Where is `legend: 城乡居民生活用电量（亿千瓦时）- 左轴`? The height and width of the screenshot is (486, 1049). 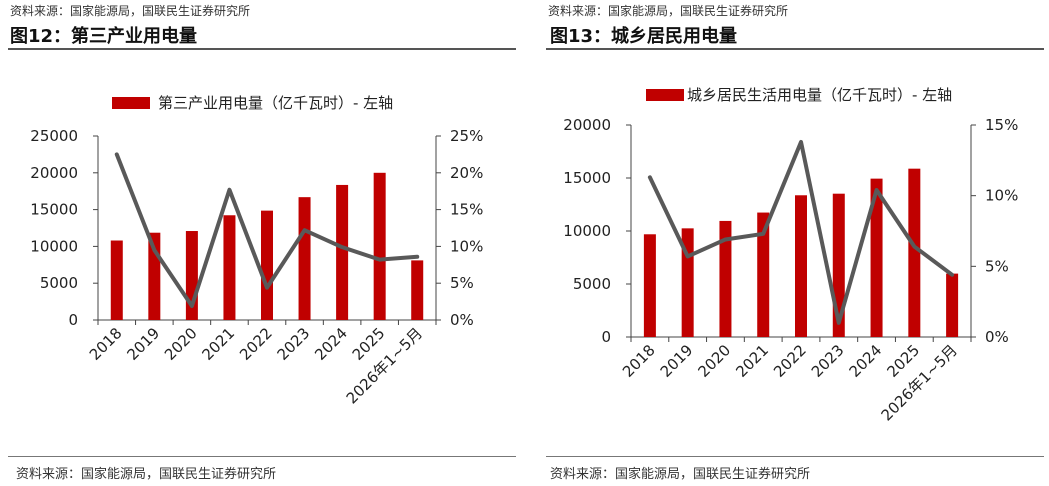 legend: 城乡居民生活用电量（亿千瓦时）- 左轴 is located at coordinates (799, 95).